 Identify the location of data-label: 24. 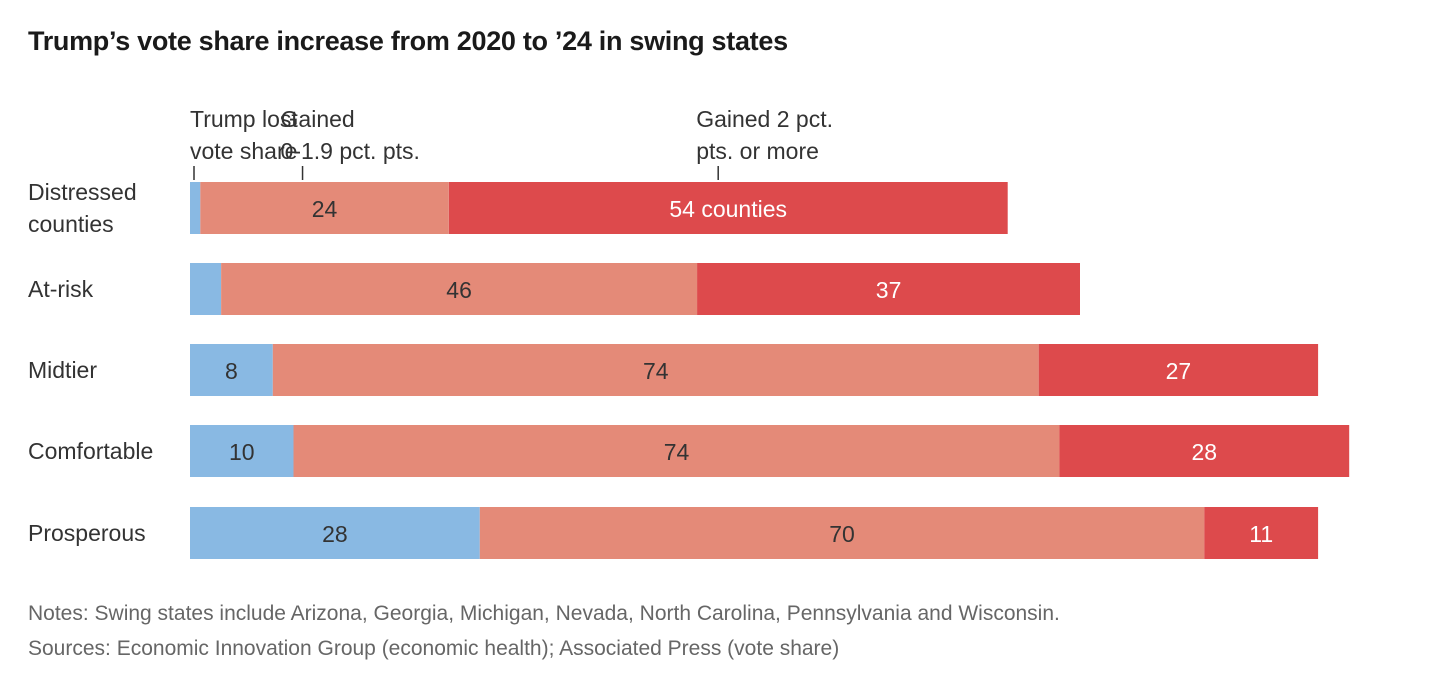
(325, 209).